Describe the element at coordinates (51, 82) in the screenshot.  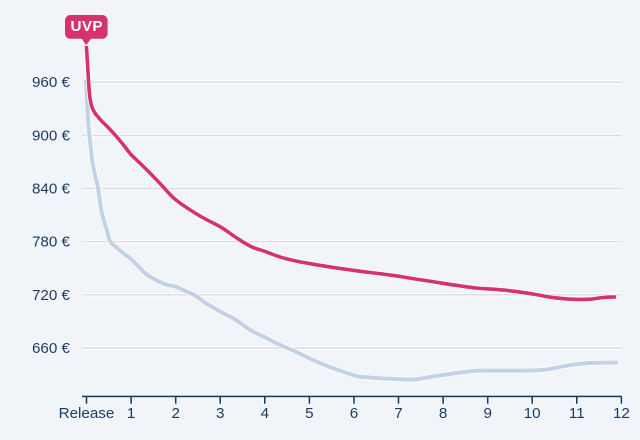
I see `svg-text: 960 €` at that location.